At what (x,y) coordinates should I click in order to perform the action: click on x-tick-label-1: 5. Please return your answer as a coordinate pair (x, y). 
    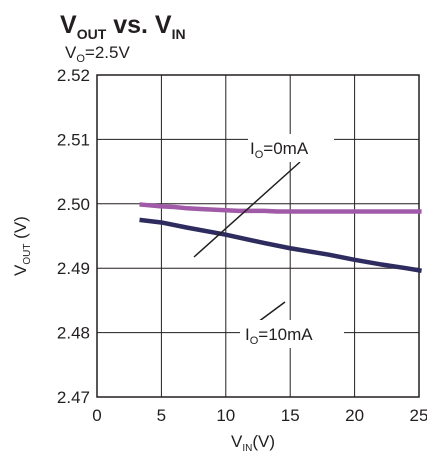
    Looking at the image, I should click on (161, 415).